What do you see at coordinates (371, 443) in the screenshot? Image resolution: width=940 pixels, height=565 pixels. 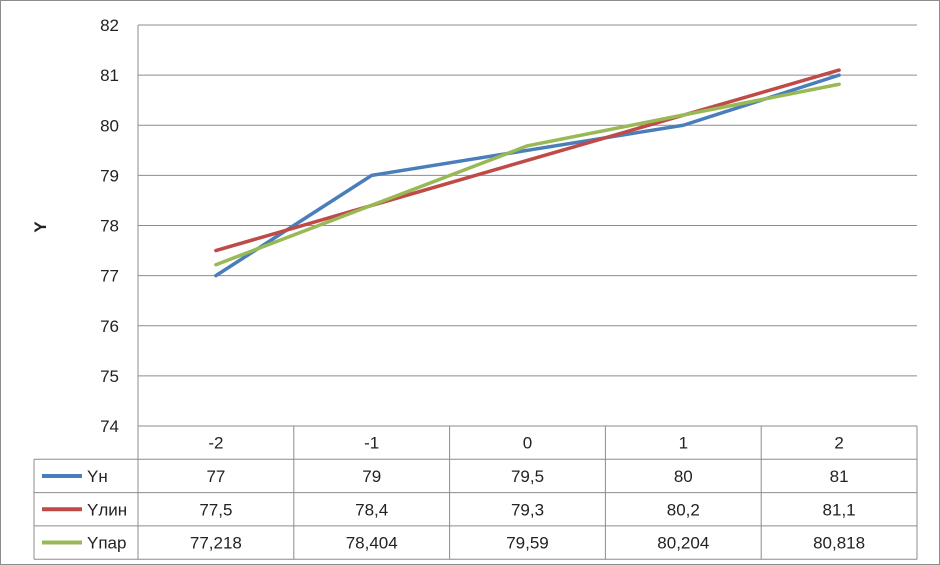 I see `x-tick-label: -1` at bounding box center [371, 443].